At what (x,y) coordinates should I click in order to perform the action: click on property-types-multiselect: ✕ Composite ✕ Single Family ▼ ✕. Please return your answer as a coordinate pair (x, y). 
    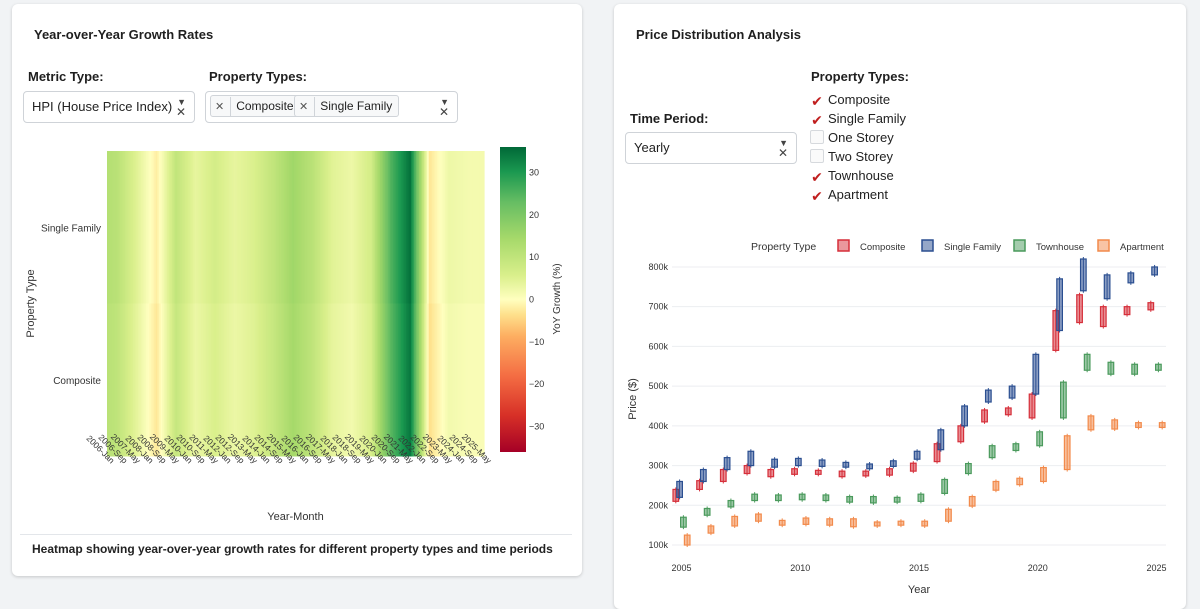
    Looking at the image, I should click on (331, 107).